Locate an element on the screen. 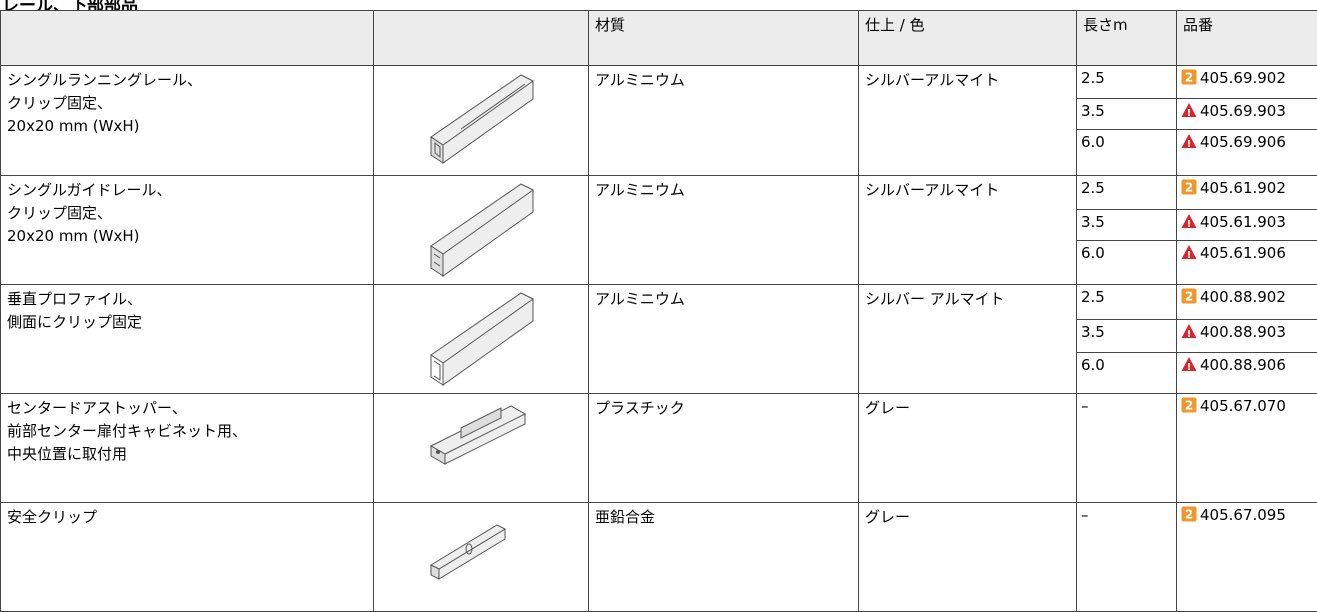 This screenshot has height=612, width=1317. description-cell: シングルランニングレール、クリップ固定、20x20 mm (WxH) is located at coordinates (187, 121).